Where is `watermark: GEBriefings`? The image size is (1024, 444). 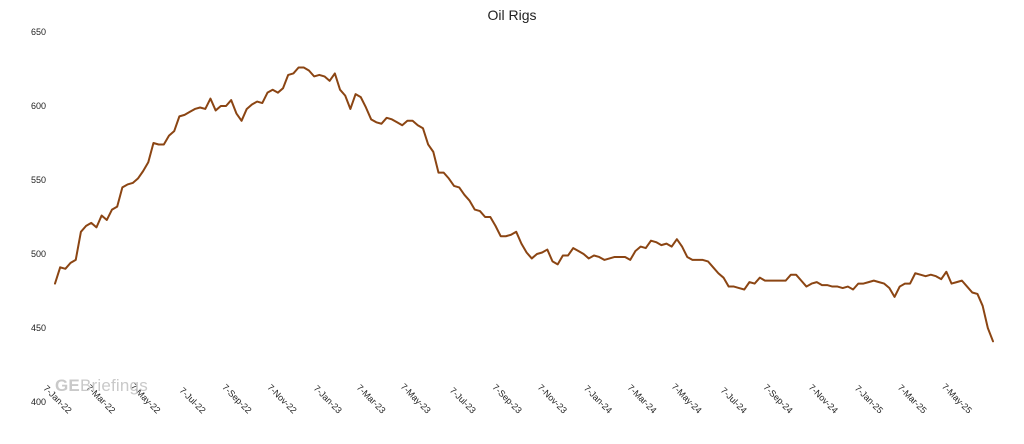
watermark: GEBriefings is located at coordinates (101, 386).